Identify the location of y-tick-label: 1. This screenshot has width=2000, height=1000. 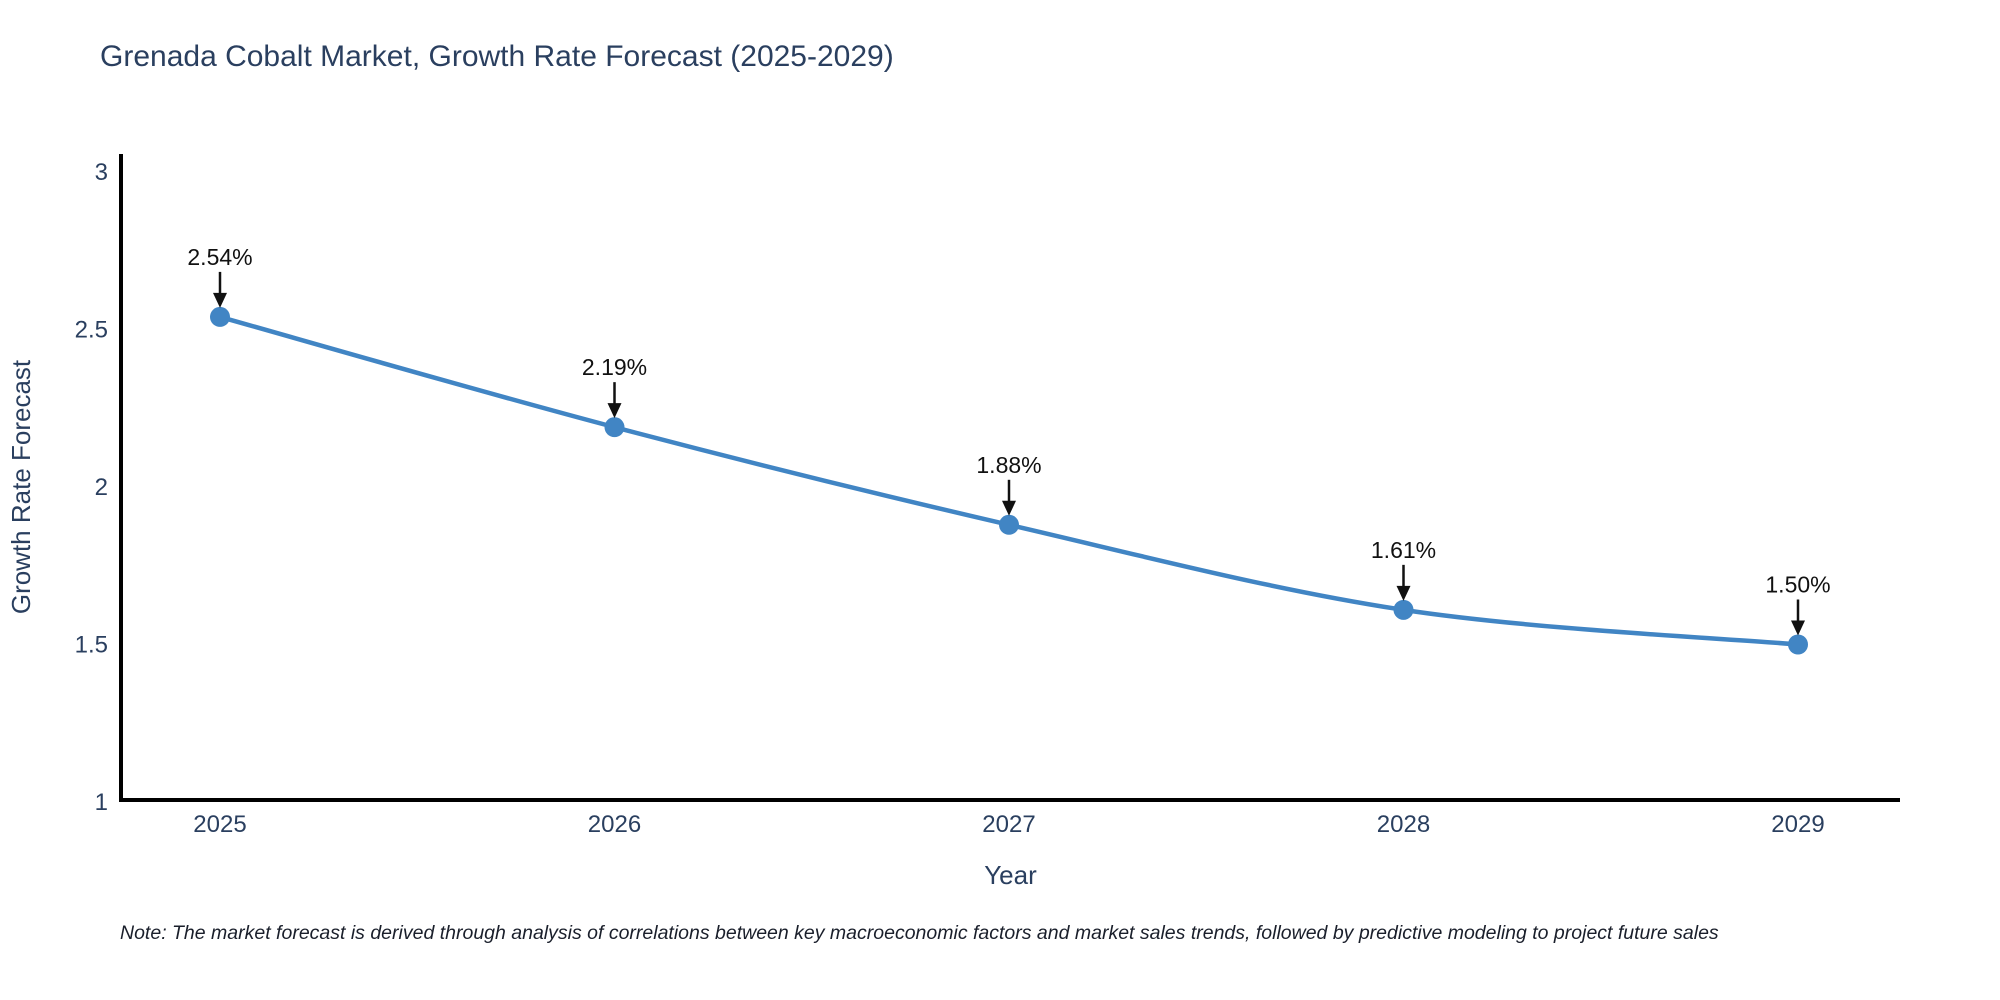
(101, 802).